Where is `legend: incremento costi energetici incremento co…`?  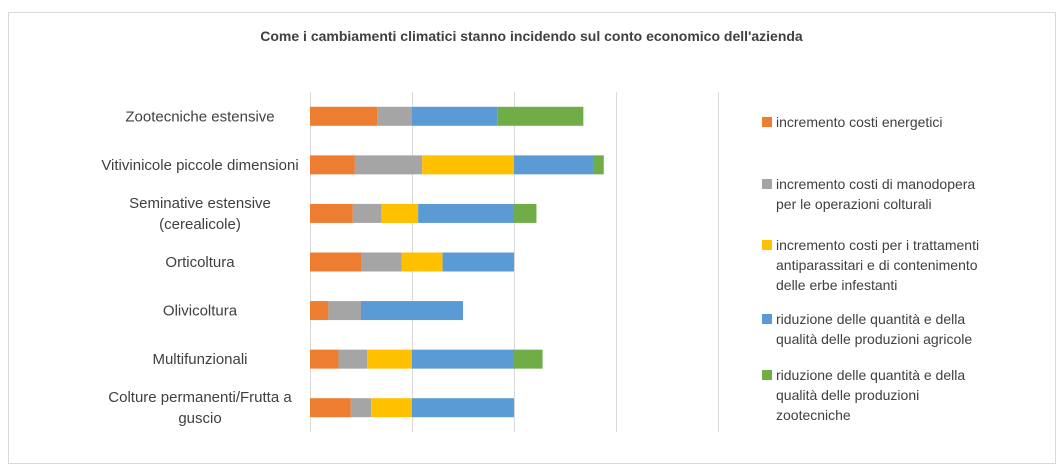
legend: incremento costi energetici incremento co… is located at coordinates (870, 268).